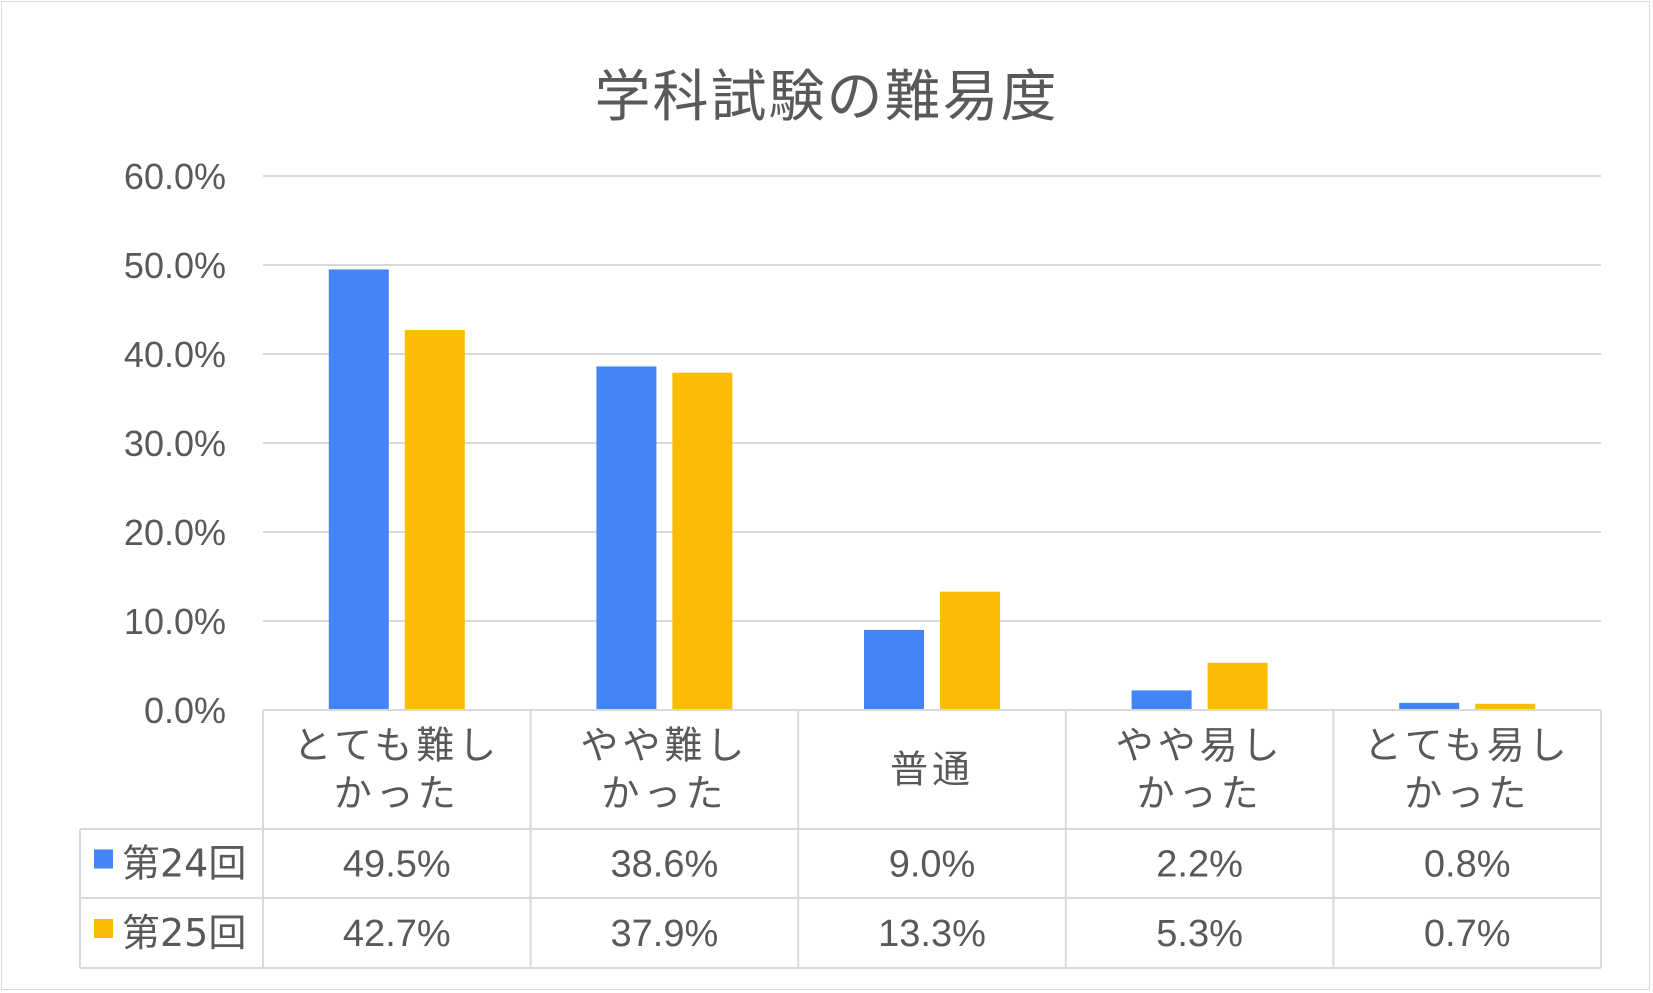 The width and height of the screenshot is (1653, 993). I want to click on y-tick-label: 30.0%, so click(175, 443).